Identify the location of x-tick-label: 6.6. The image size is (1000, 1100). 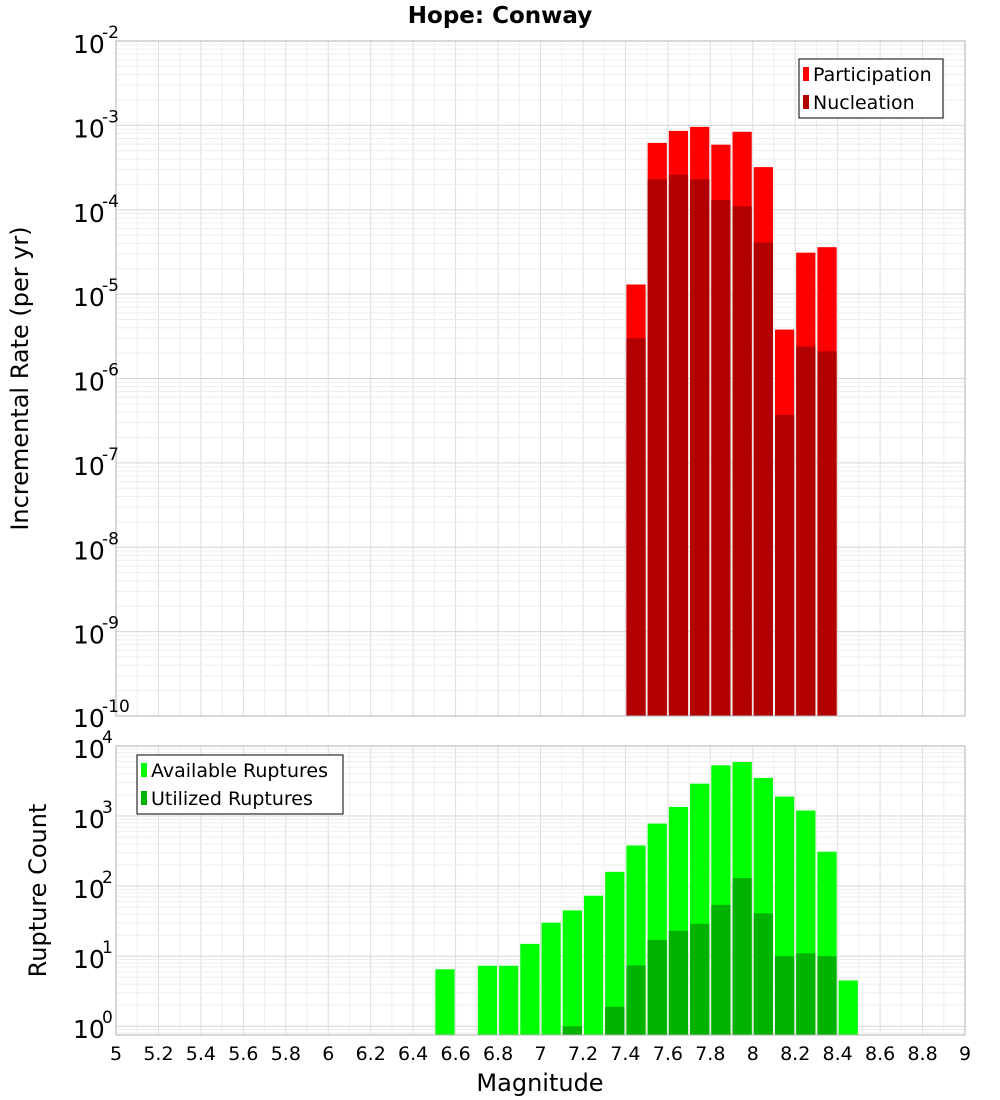
(455, 1054).